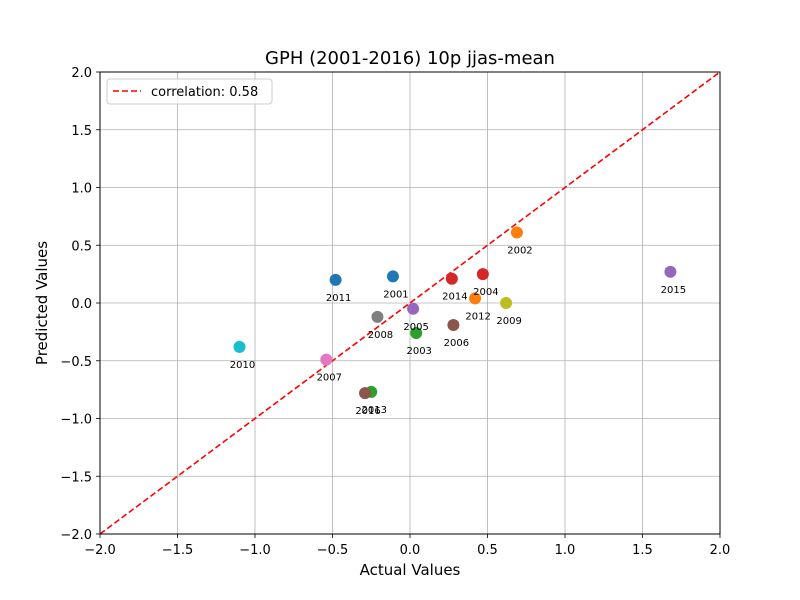 The image size is (800, 600). Describe the element at coordinates (519, 251) in the screenshot. I see `point-label-2002: 2002` at that location.